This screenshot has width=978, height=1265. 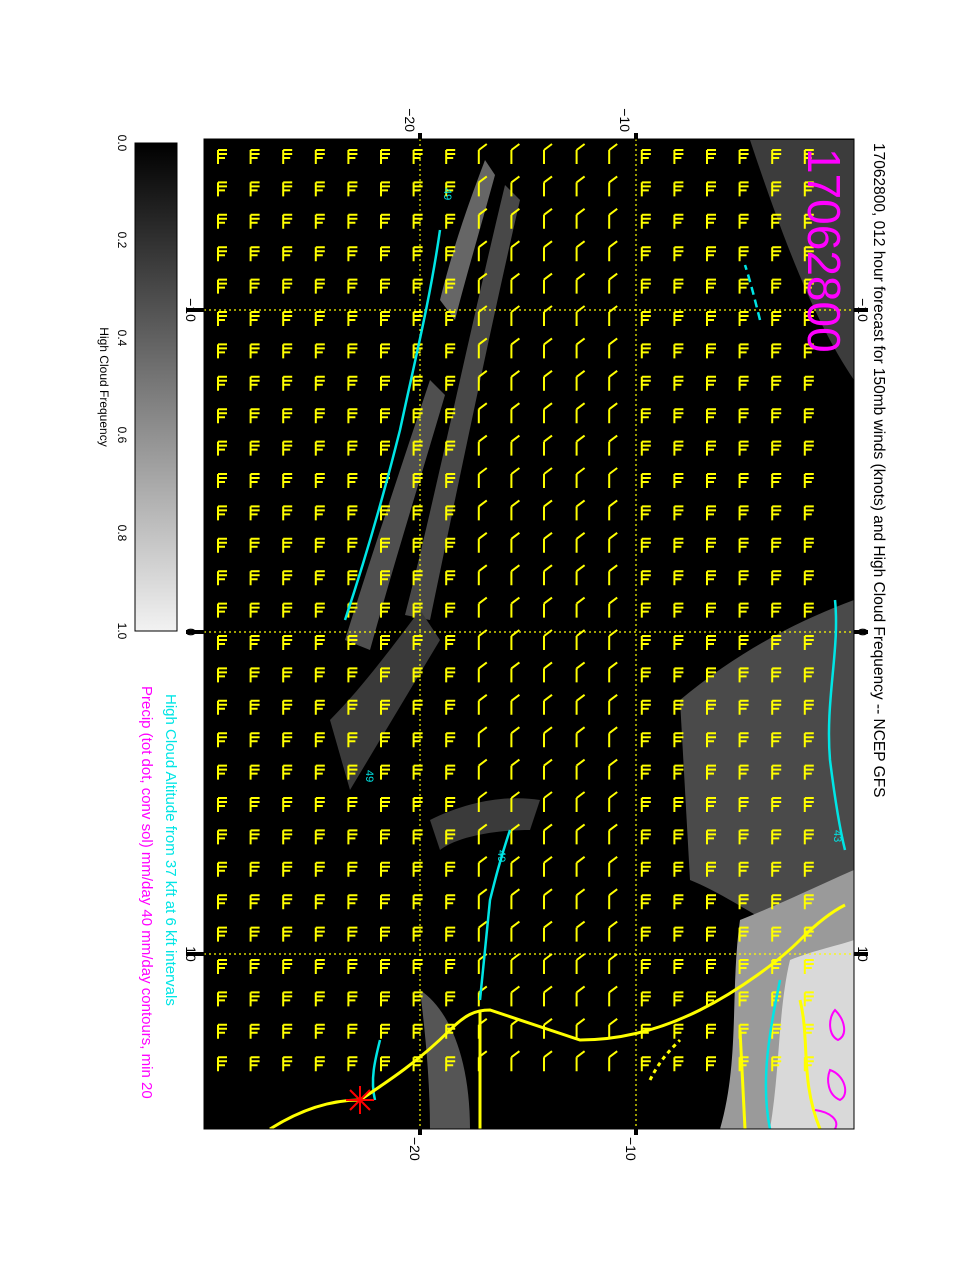 I want to click on axis-label: −20, so click(x=410, y=120).